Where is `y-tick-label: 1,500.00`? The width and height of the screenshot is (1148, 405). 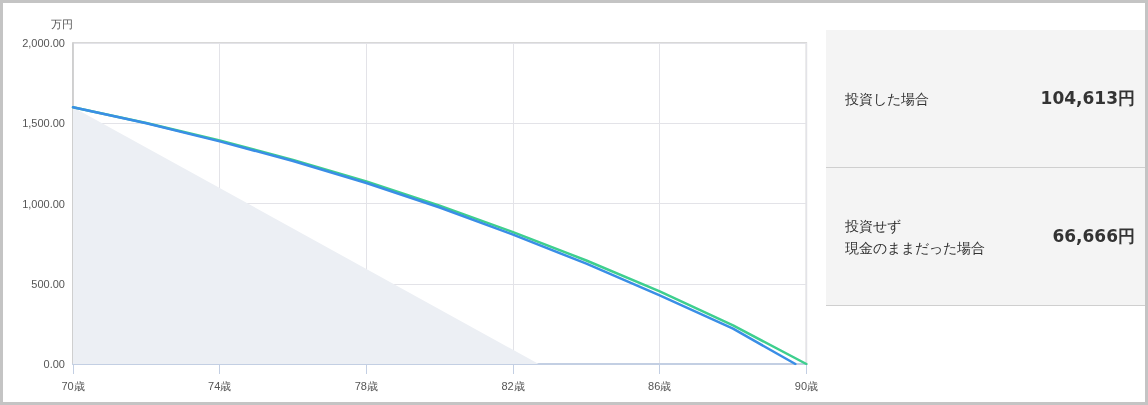
y-tick-label: 1,500.00 is located at coordinates (43, 123).